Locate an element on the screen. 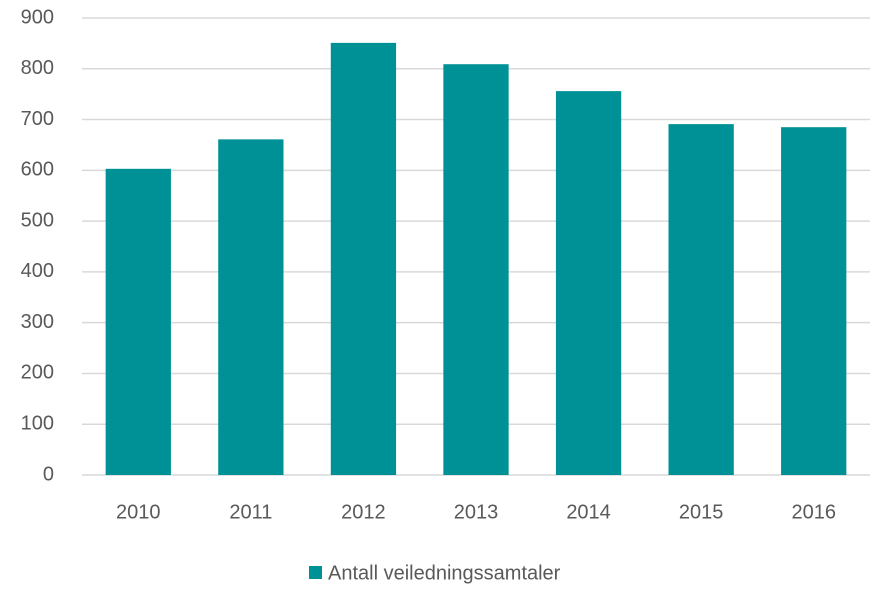 The height and width of the screenshot is (590, 873). x-tick-label: 2014 is located at coordinates (588, 512).